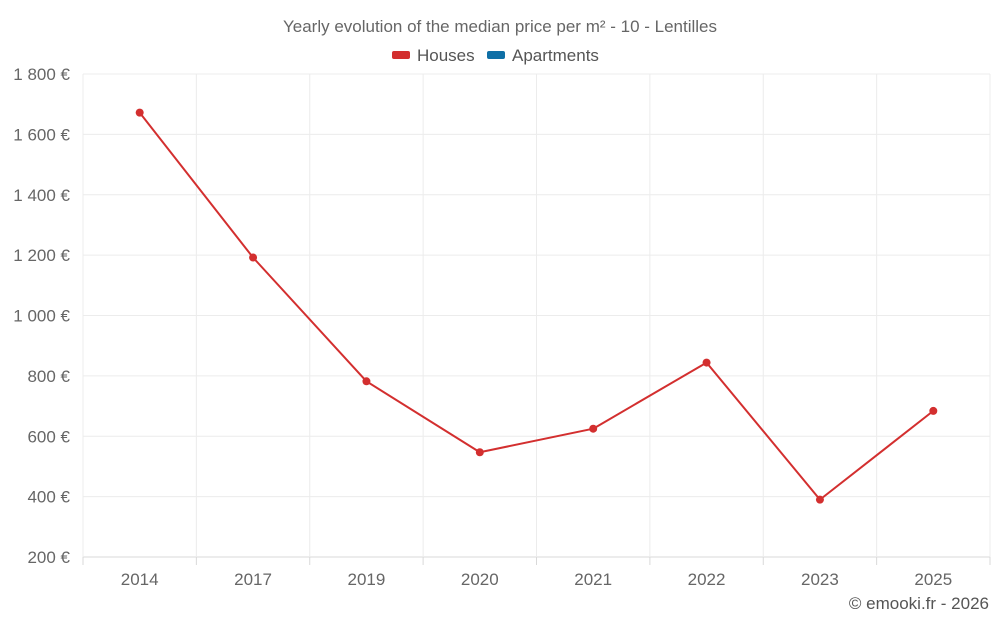  I want to click on x-tick-label: 2020, so click(480, 579).